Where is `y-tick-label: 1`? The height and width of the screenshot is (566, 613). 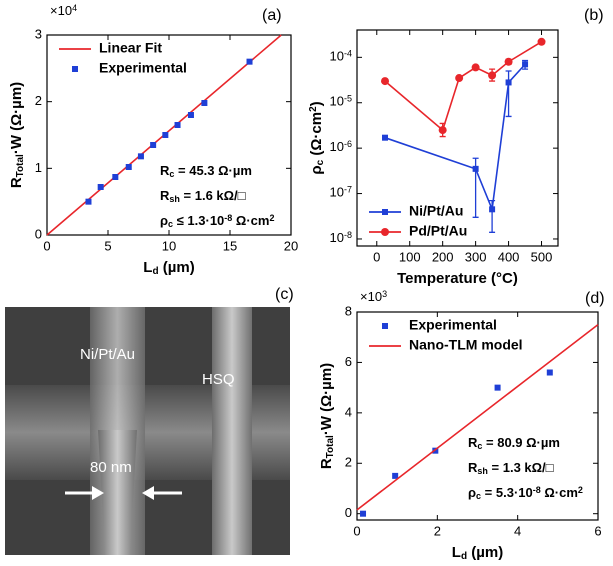 y-tick-label: 1 is located at coordinates (38, 167).